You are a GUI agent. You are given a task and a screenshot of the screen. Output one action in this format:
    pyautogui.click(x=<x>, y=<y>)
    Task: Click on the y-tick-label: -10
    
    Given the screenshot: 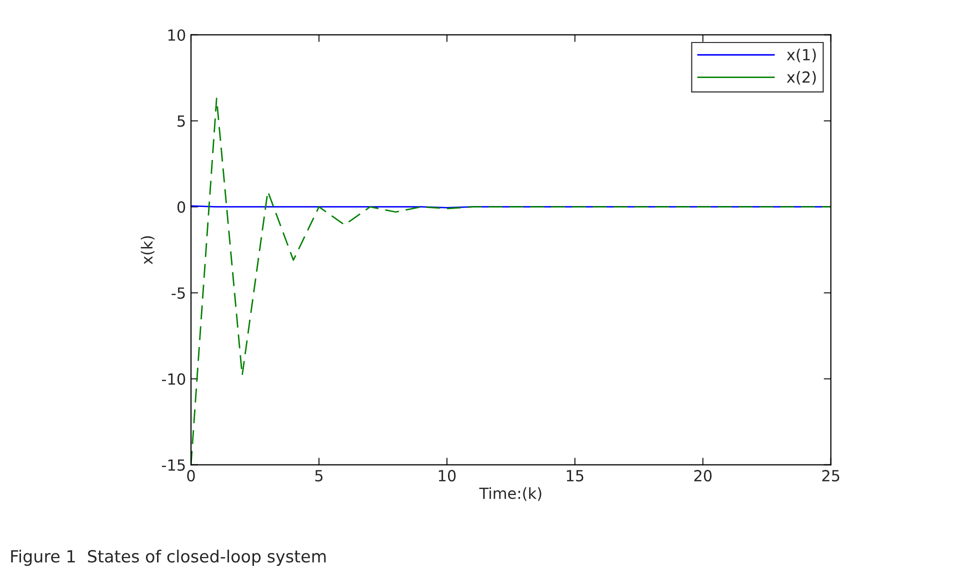 What is the action you would take?
    pyautogui.click(x=174, y=379)
    